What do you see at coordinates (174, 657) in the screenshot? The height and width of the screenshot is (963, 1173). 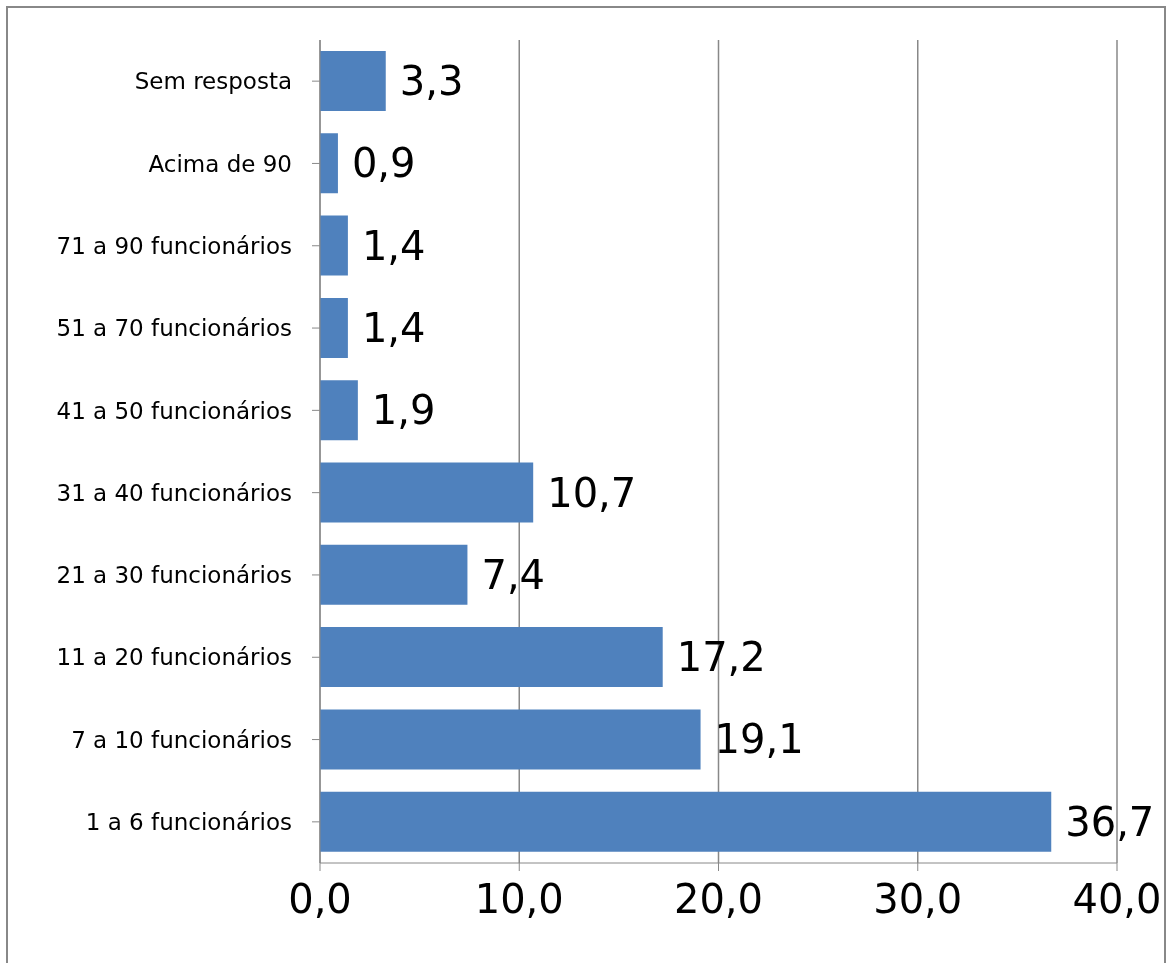 I see `y-tick-label: 11 a 20 funcionários` at bounding box center [174, 657].